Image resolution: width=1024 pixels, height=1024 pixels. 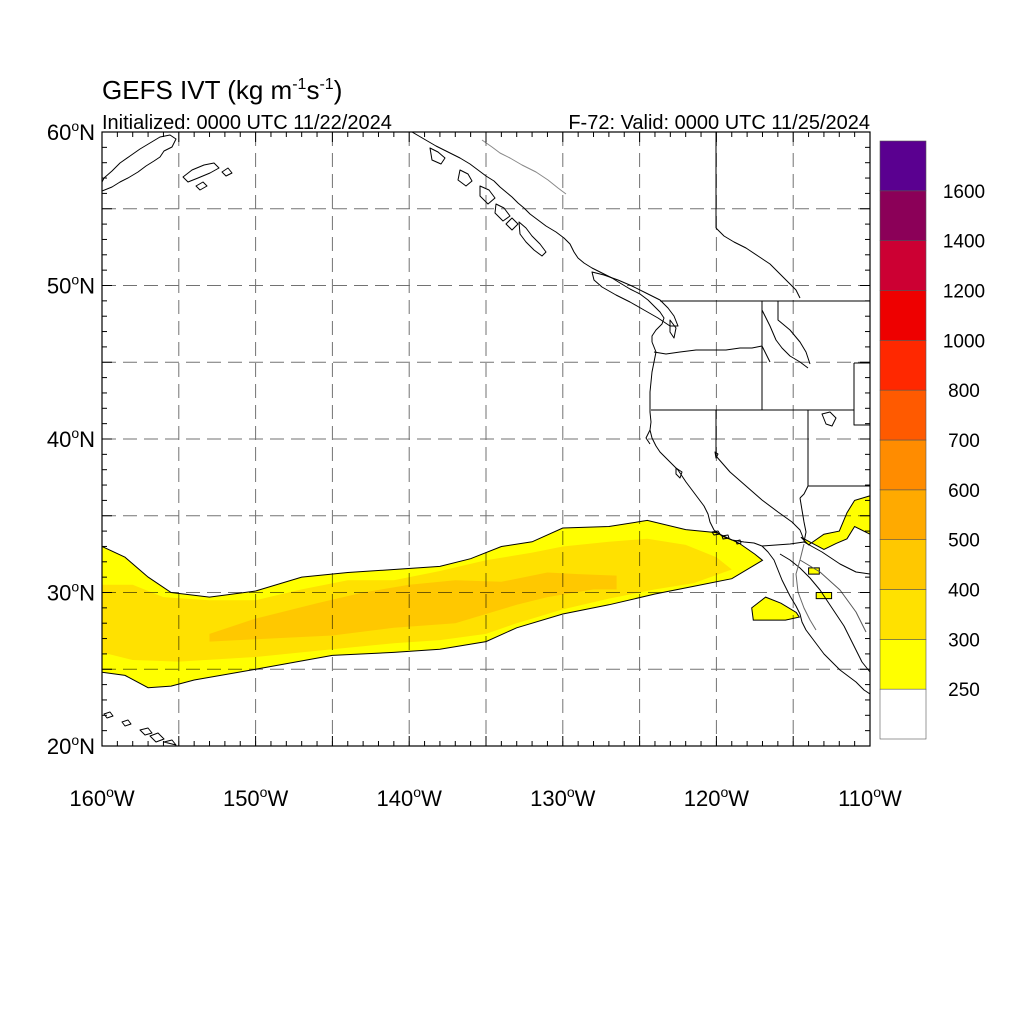 What do you see at coordinates (532, 239) in the screenshot?
I see `haida-gwaii` at bounding box center [532, 239].